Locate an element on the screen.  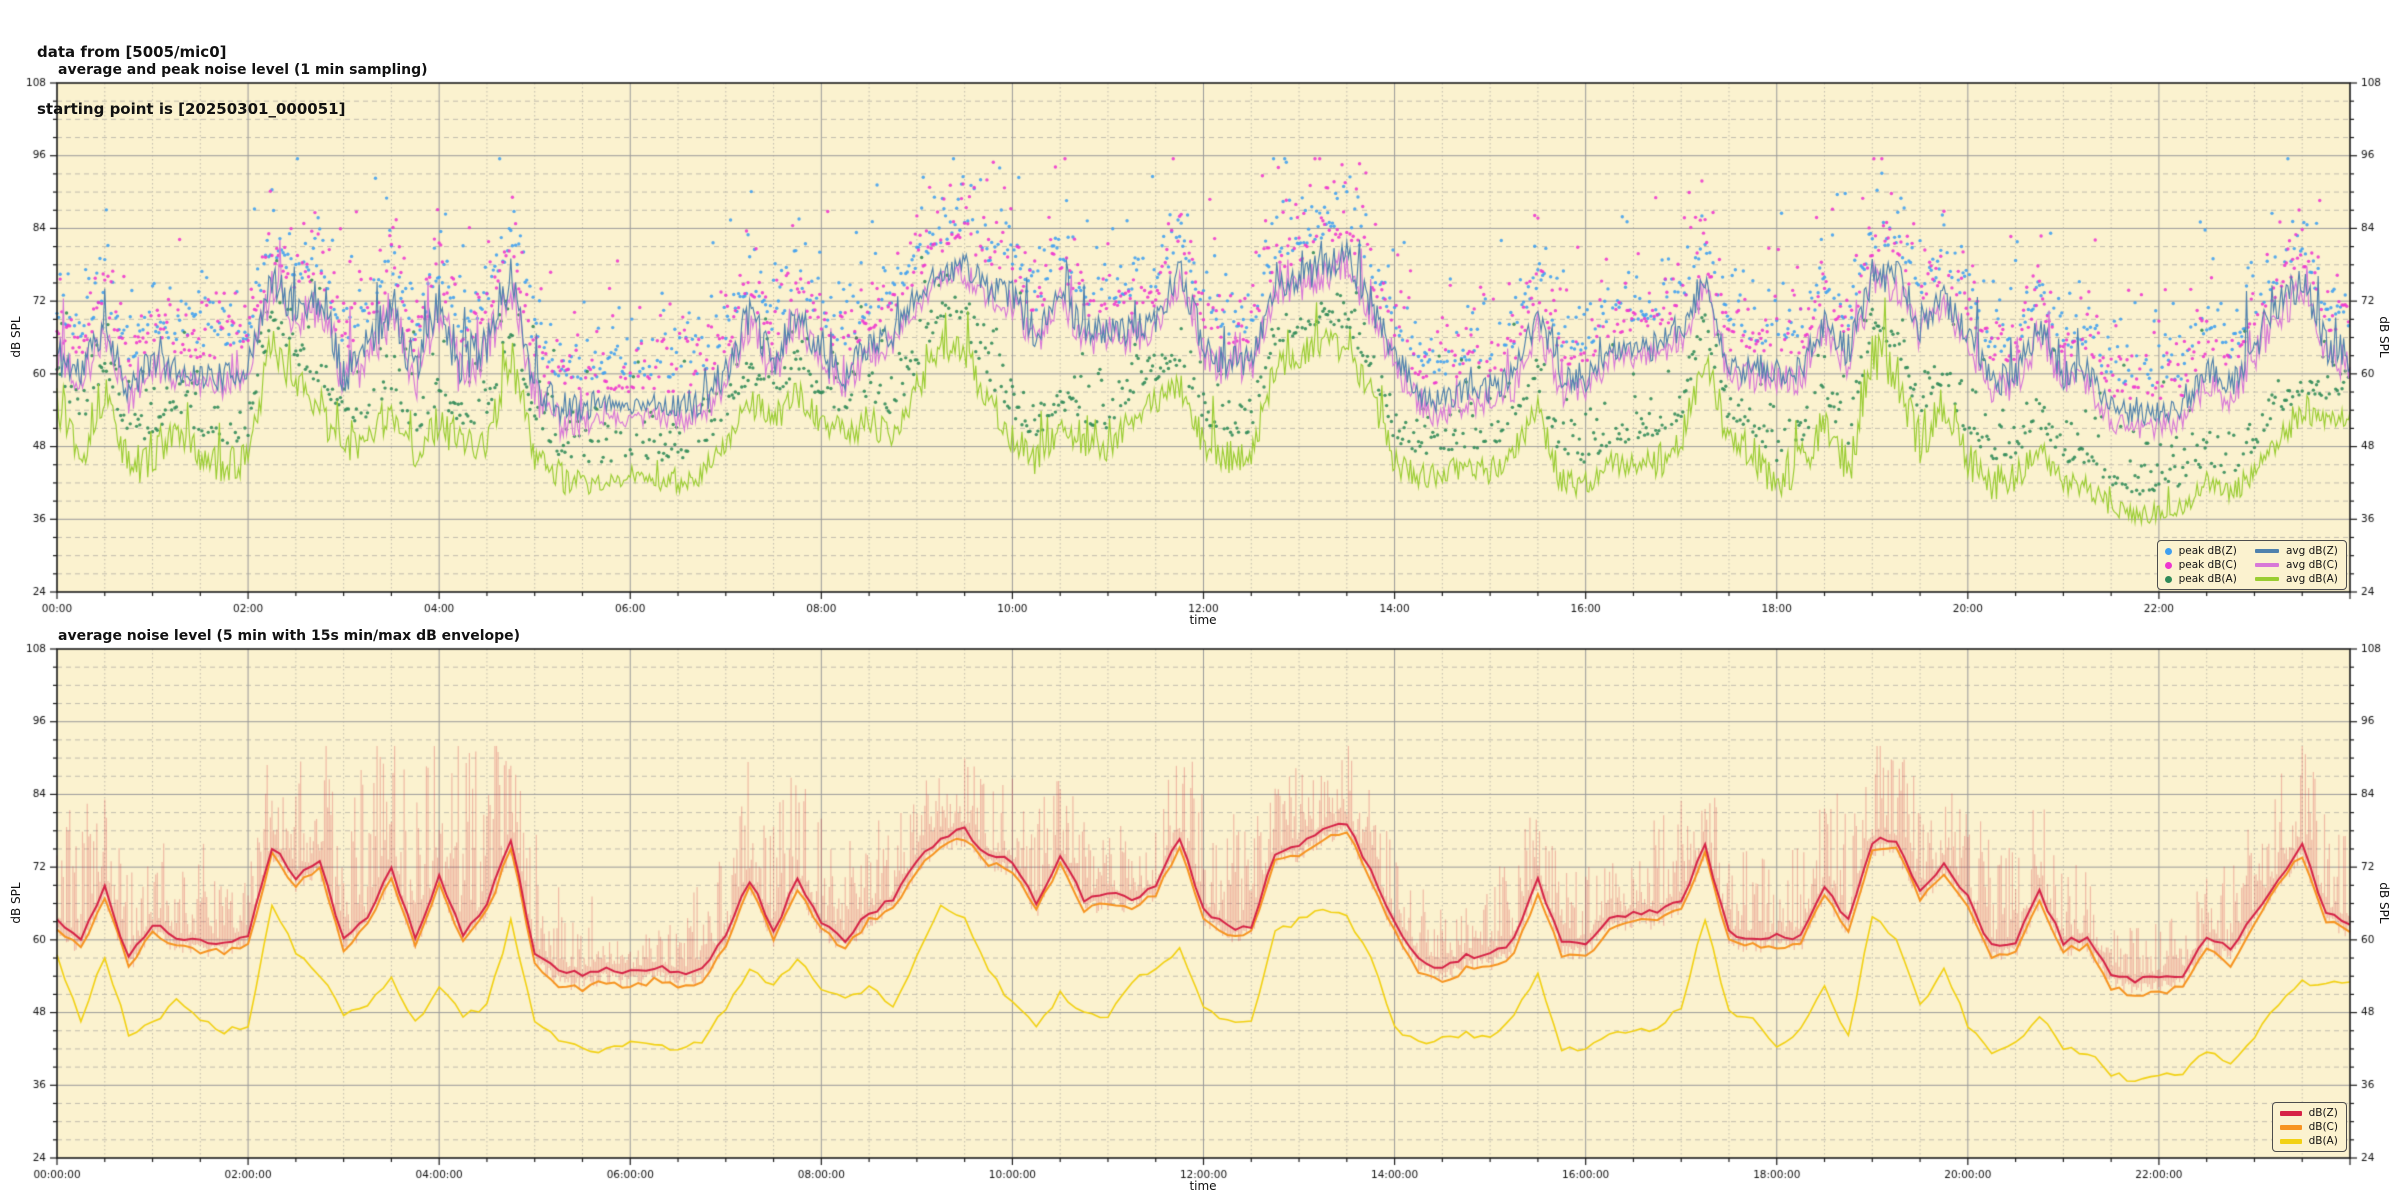
top-ylabel-right: dB SPL is located at coordinates (2384, 337).